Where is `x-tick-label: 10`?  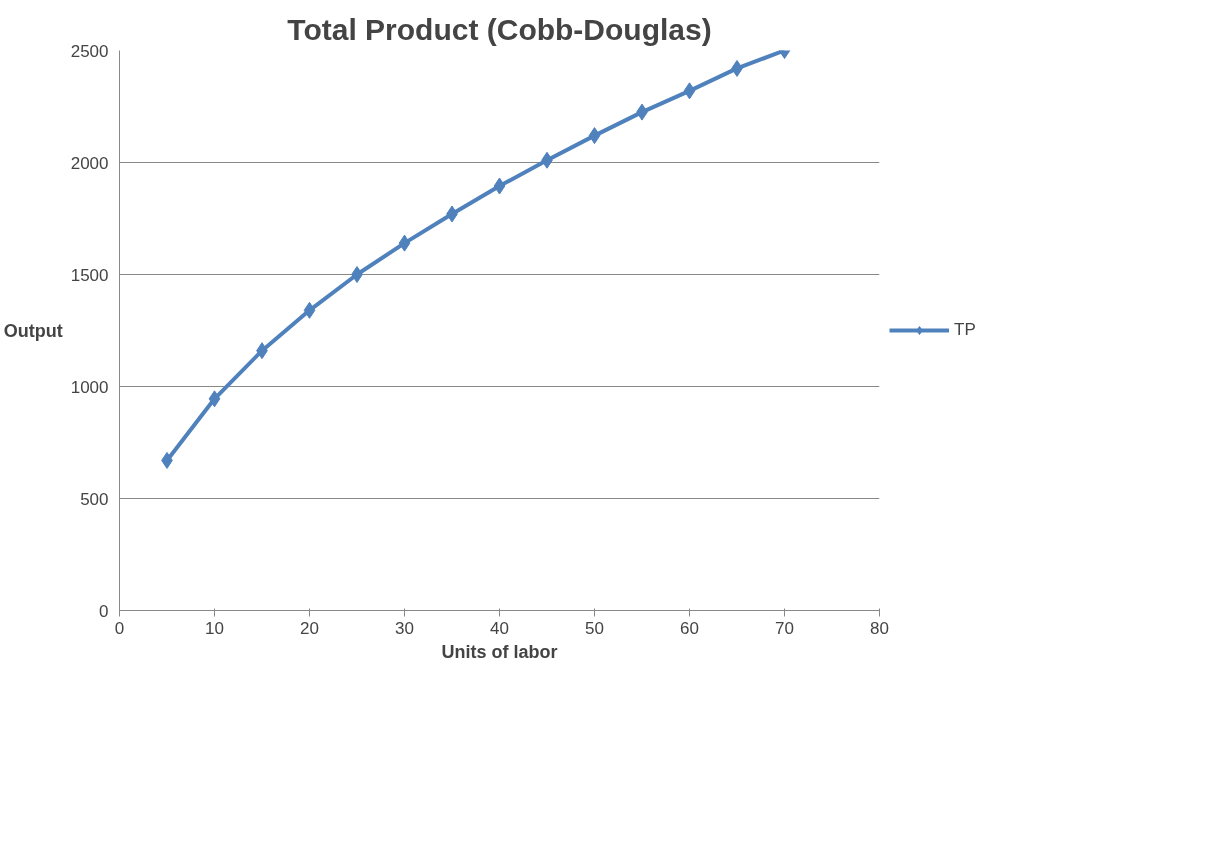
x-tick-label: 10 is located at coordinates (214, 628).